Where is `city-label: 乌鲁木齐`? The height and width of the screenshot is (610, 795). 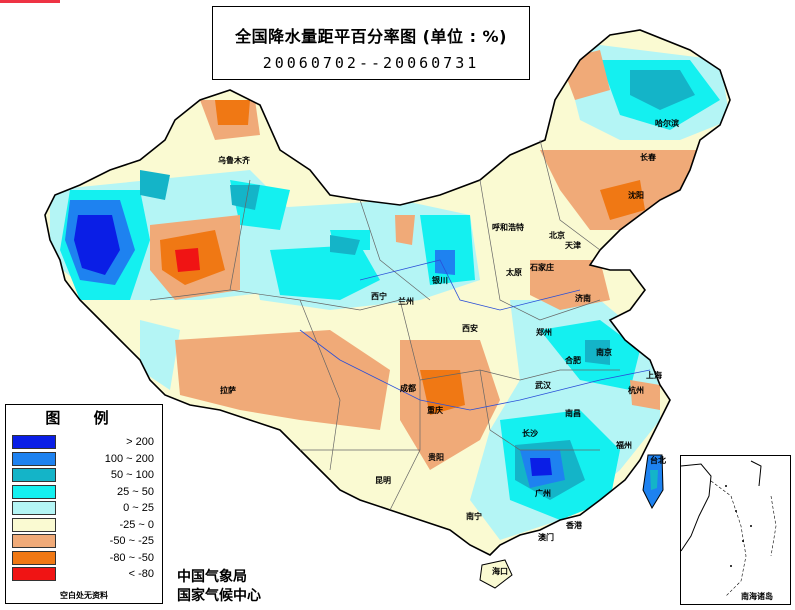
city-label: 乌鲁木齐 is located at coordinates (234, 160).